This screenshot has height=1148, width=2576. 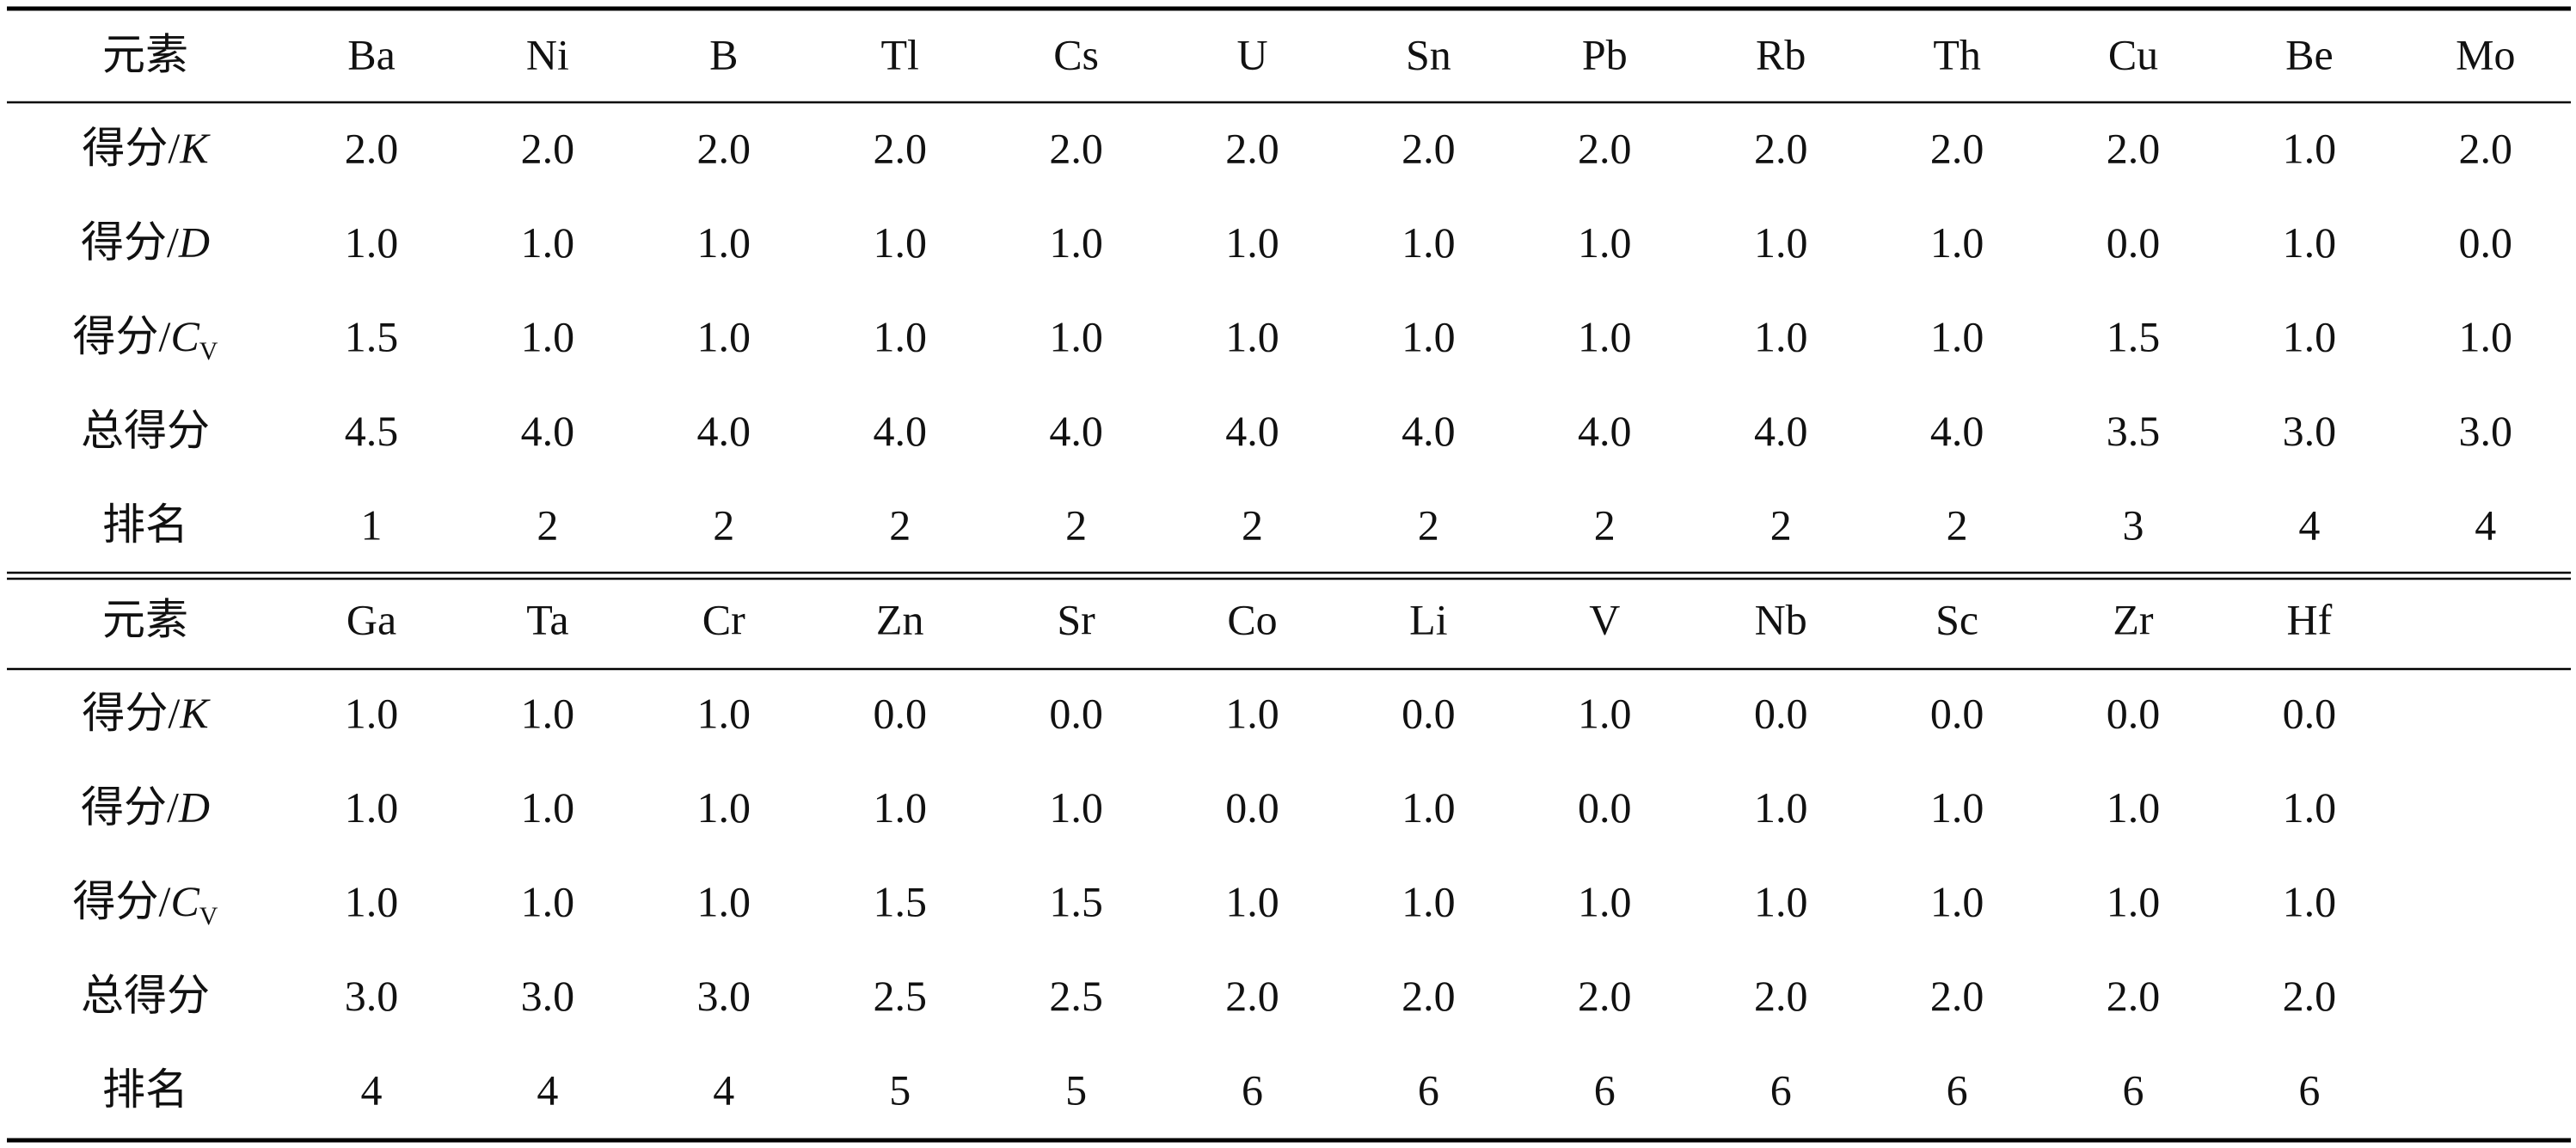 I want to click on cell-value: 3.5, so click(x=2134, y=431).